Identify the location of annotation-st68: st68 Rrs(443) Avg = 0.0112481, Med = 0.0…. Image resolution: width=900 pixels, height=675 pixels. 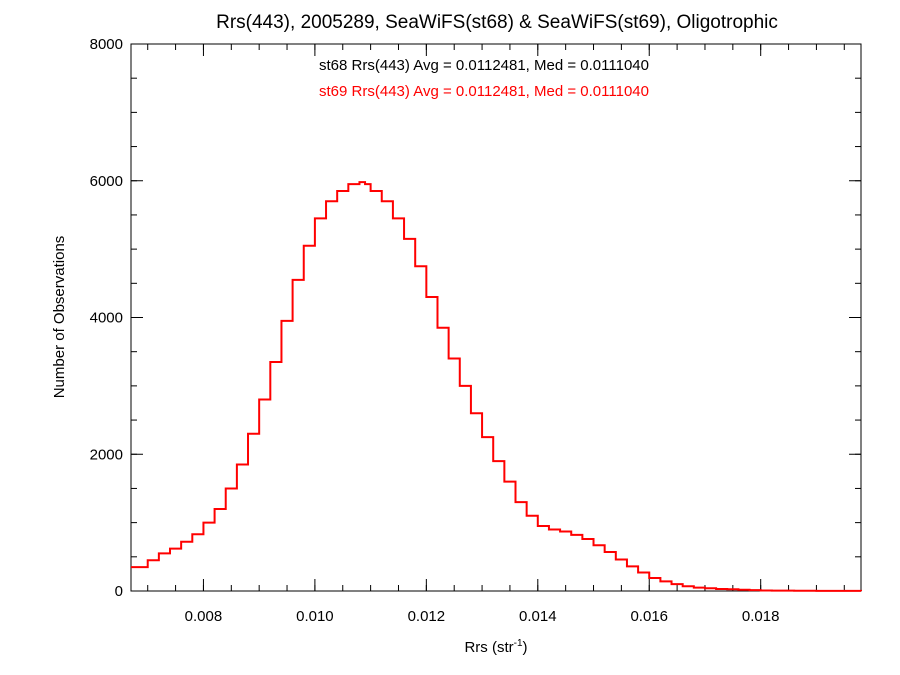
(484, 65).